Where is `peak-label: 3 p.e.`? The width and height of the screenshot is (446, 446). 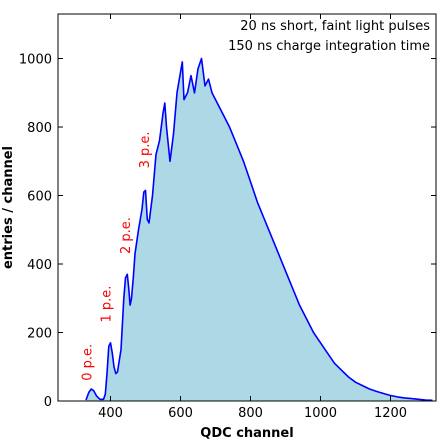
peak-label: 3 p.e. is located at coordinates (145, 149).